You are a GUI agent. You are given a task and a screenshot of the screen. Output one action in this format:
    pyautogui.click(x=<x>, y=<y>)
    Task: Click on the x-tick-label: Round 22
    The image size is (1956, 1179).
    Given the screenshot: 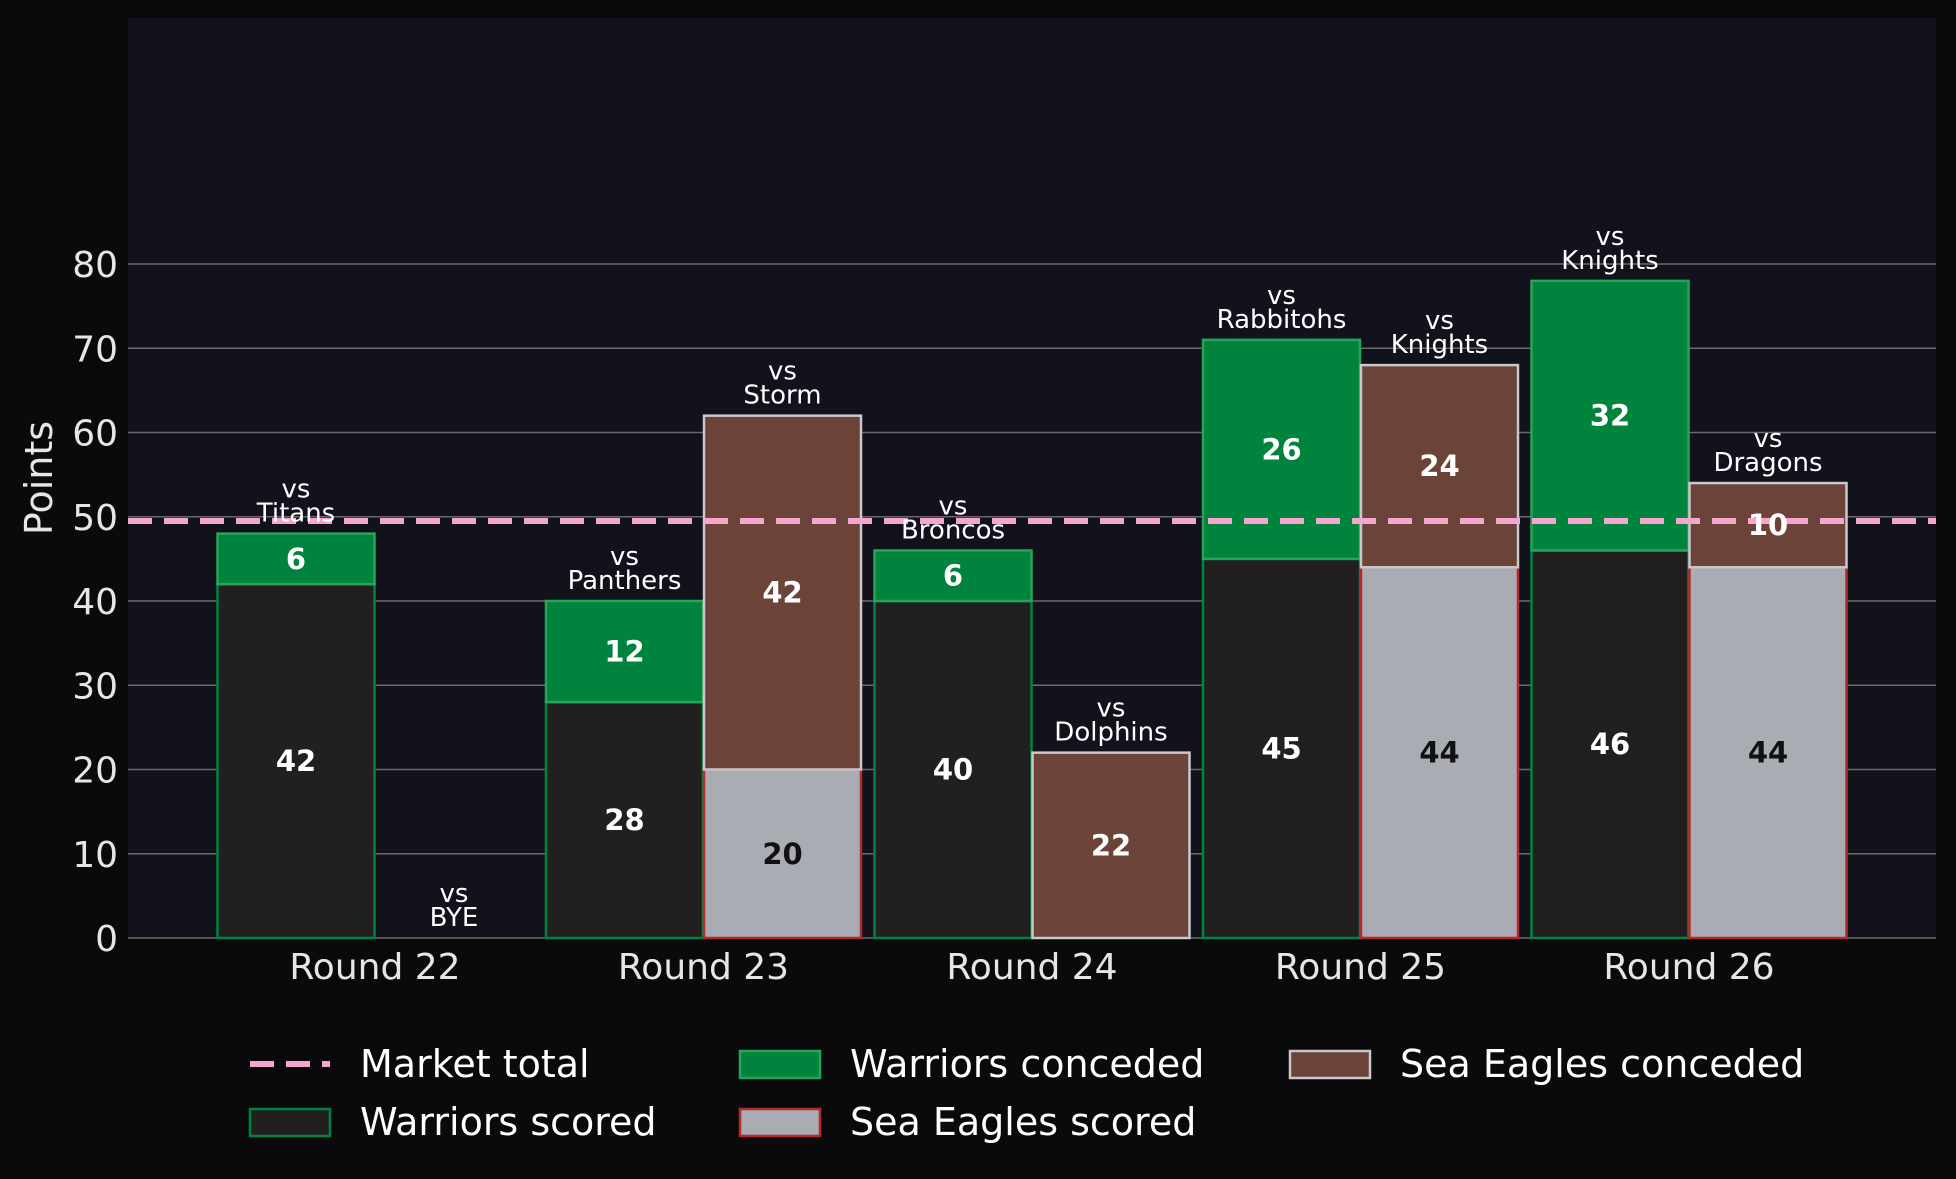 What is the action you would take?
    pyautogui.click(x=374, y=967)
    